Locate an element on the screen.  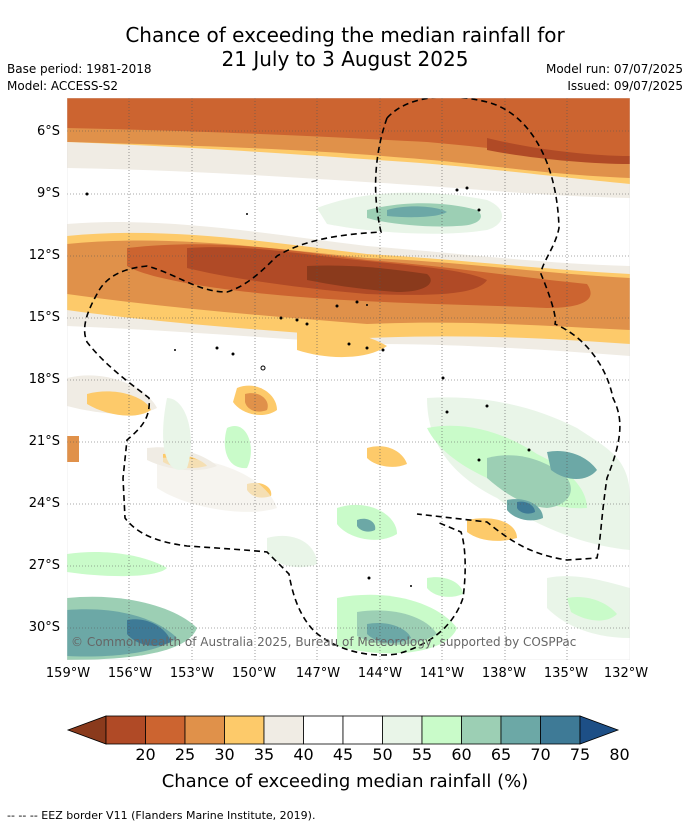
y-tick-label: 21°S is located at coordinates (44, 441).